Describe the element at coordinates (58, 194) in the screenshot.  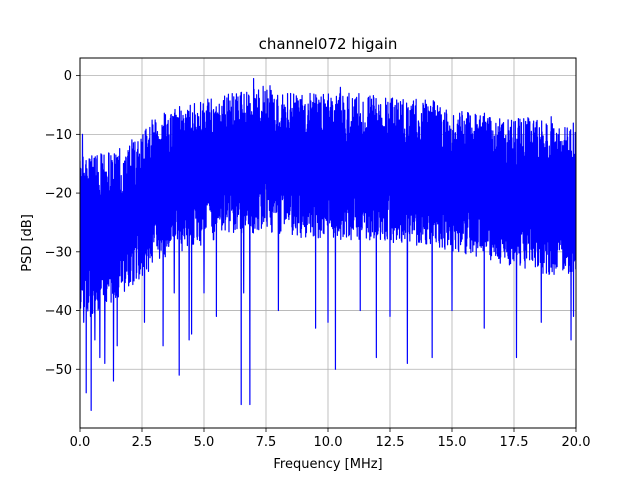
I see `y-tick-label: −20` at that location.